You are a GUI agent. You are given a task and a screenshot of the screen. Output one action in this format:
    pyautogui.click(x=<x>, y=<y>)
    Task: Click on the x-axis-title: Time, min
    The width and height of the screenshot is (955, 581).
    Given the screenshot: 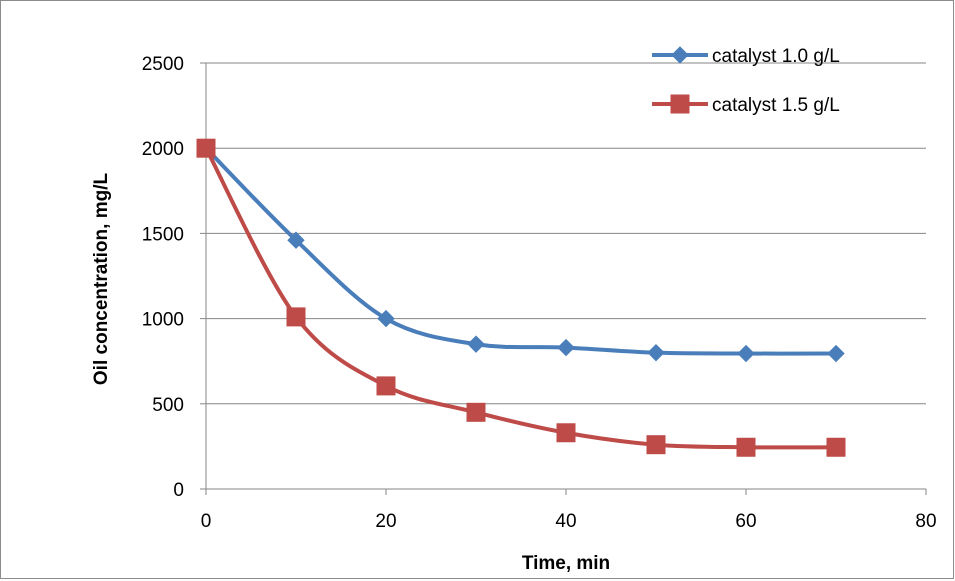 What is the action you would take?
    pyautogui.click(x=566, y=563)
    